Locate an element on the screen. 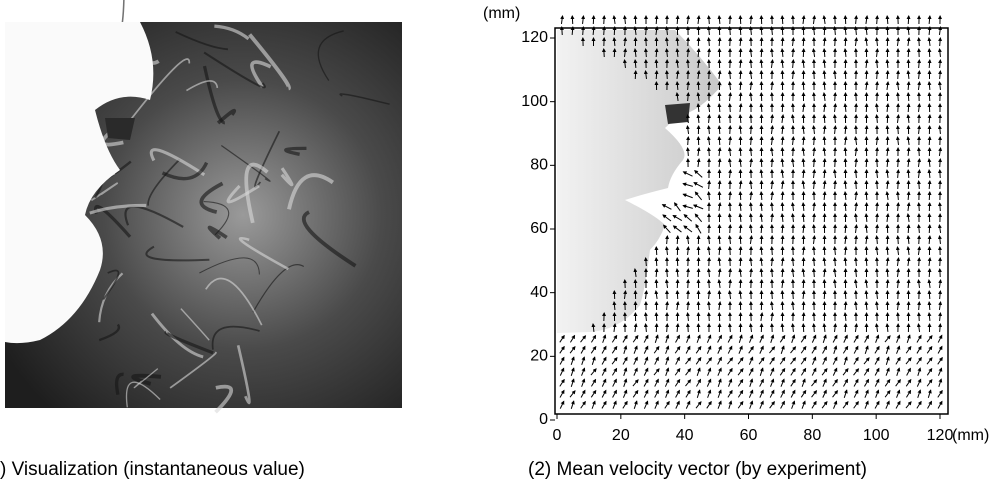  y-tick-label: 100 is located at coordinates (534, 101).